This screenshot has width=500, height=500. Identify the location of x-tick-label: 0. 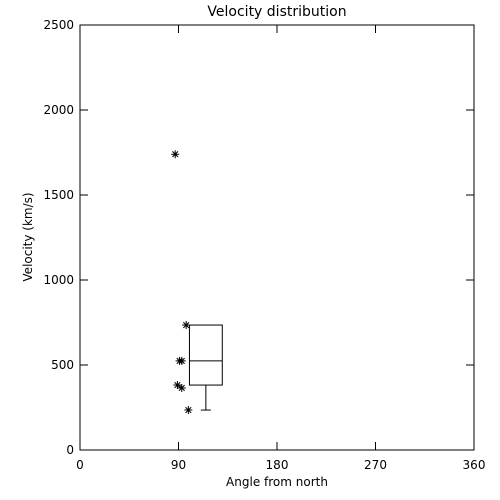
(80, 465).